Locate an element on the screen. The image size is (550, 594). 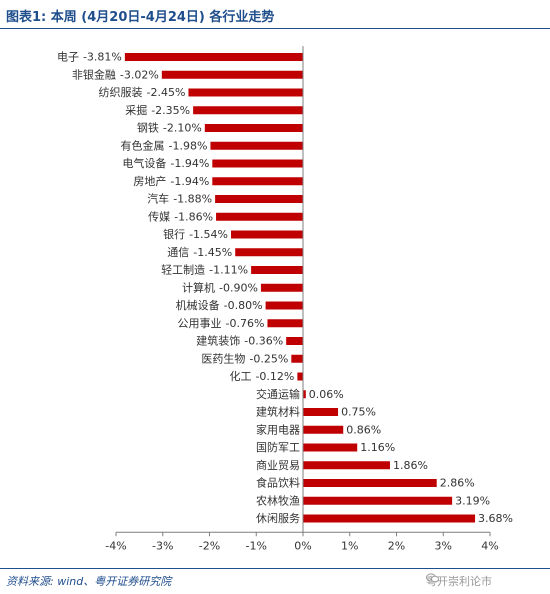
category-label: 纺织服装 is located at coordinates (121, 92).